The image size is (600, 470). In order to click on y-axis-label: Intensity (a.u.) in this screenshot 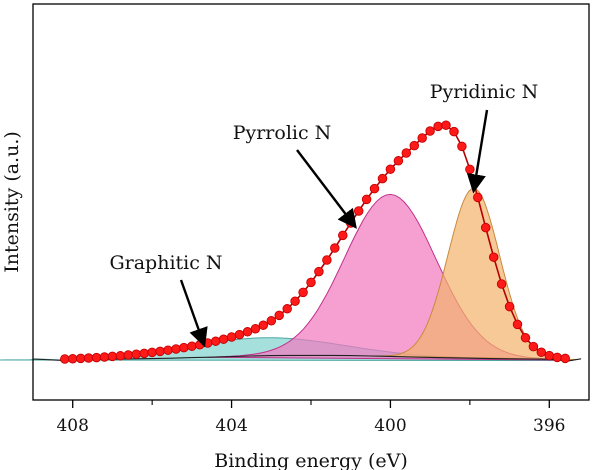, I will do `click(12, 202)`.